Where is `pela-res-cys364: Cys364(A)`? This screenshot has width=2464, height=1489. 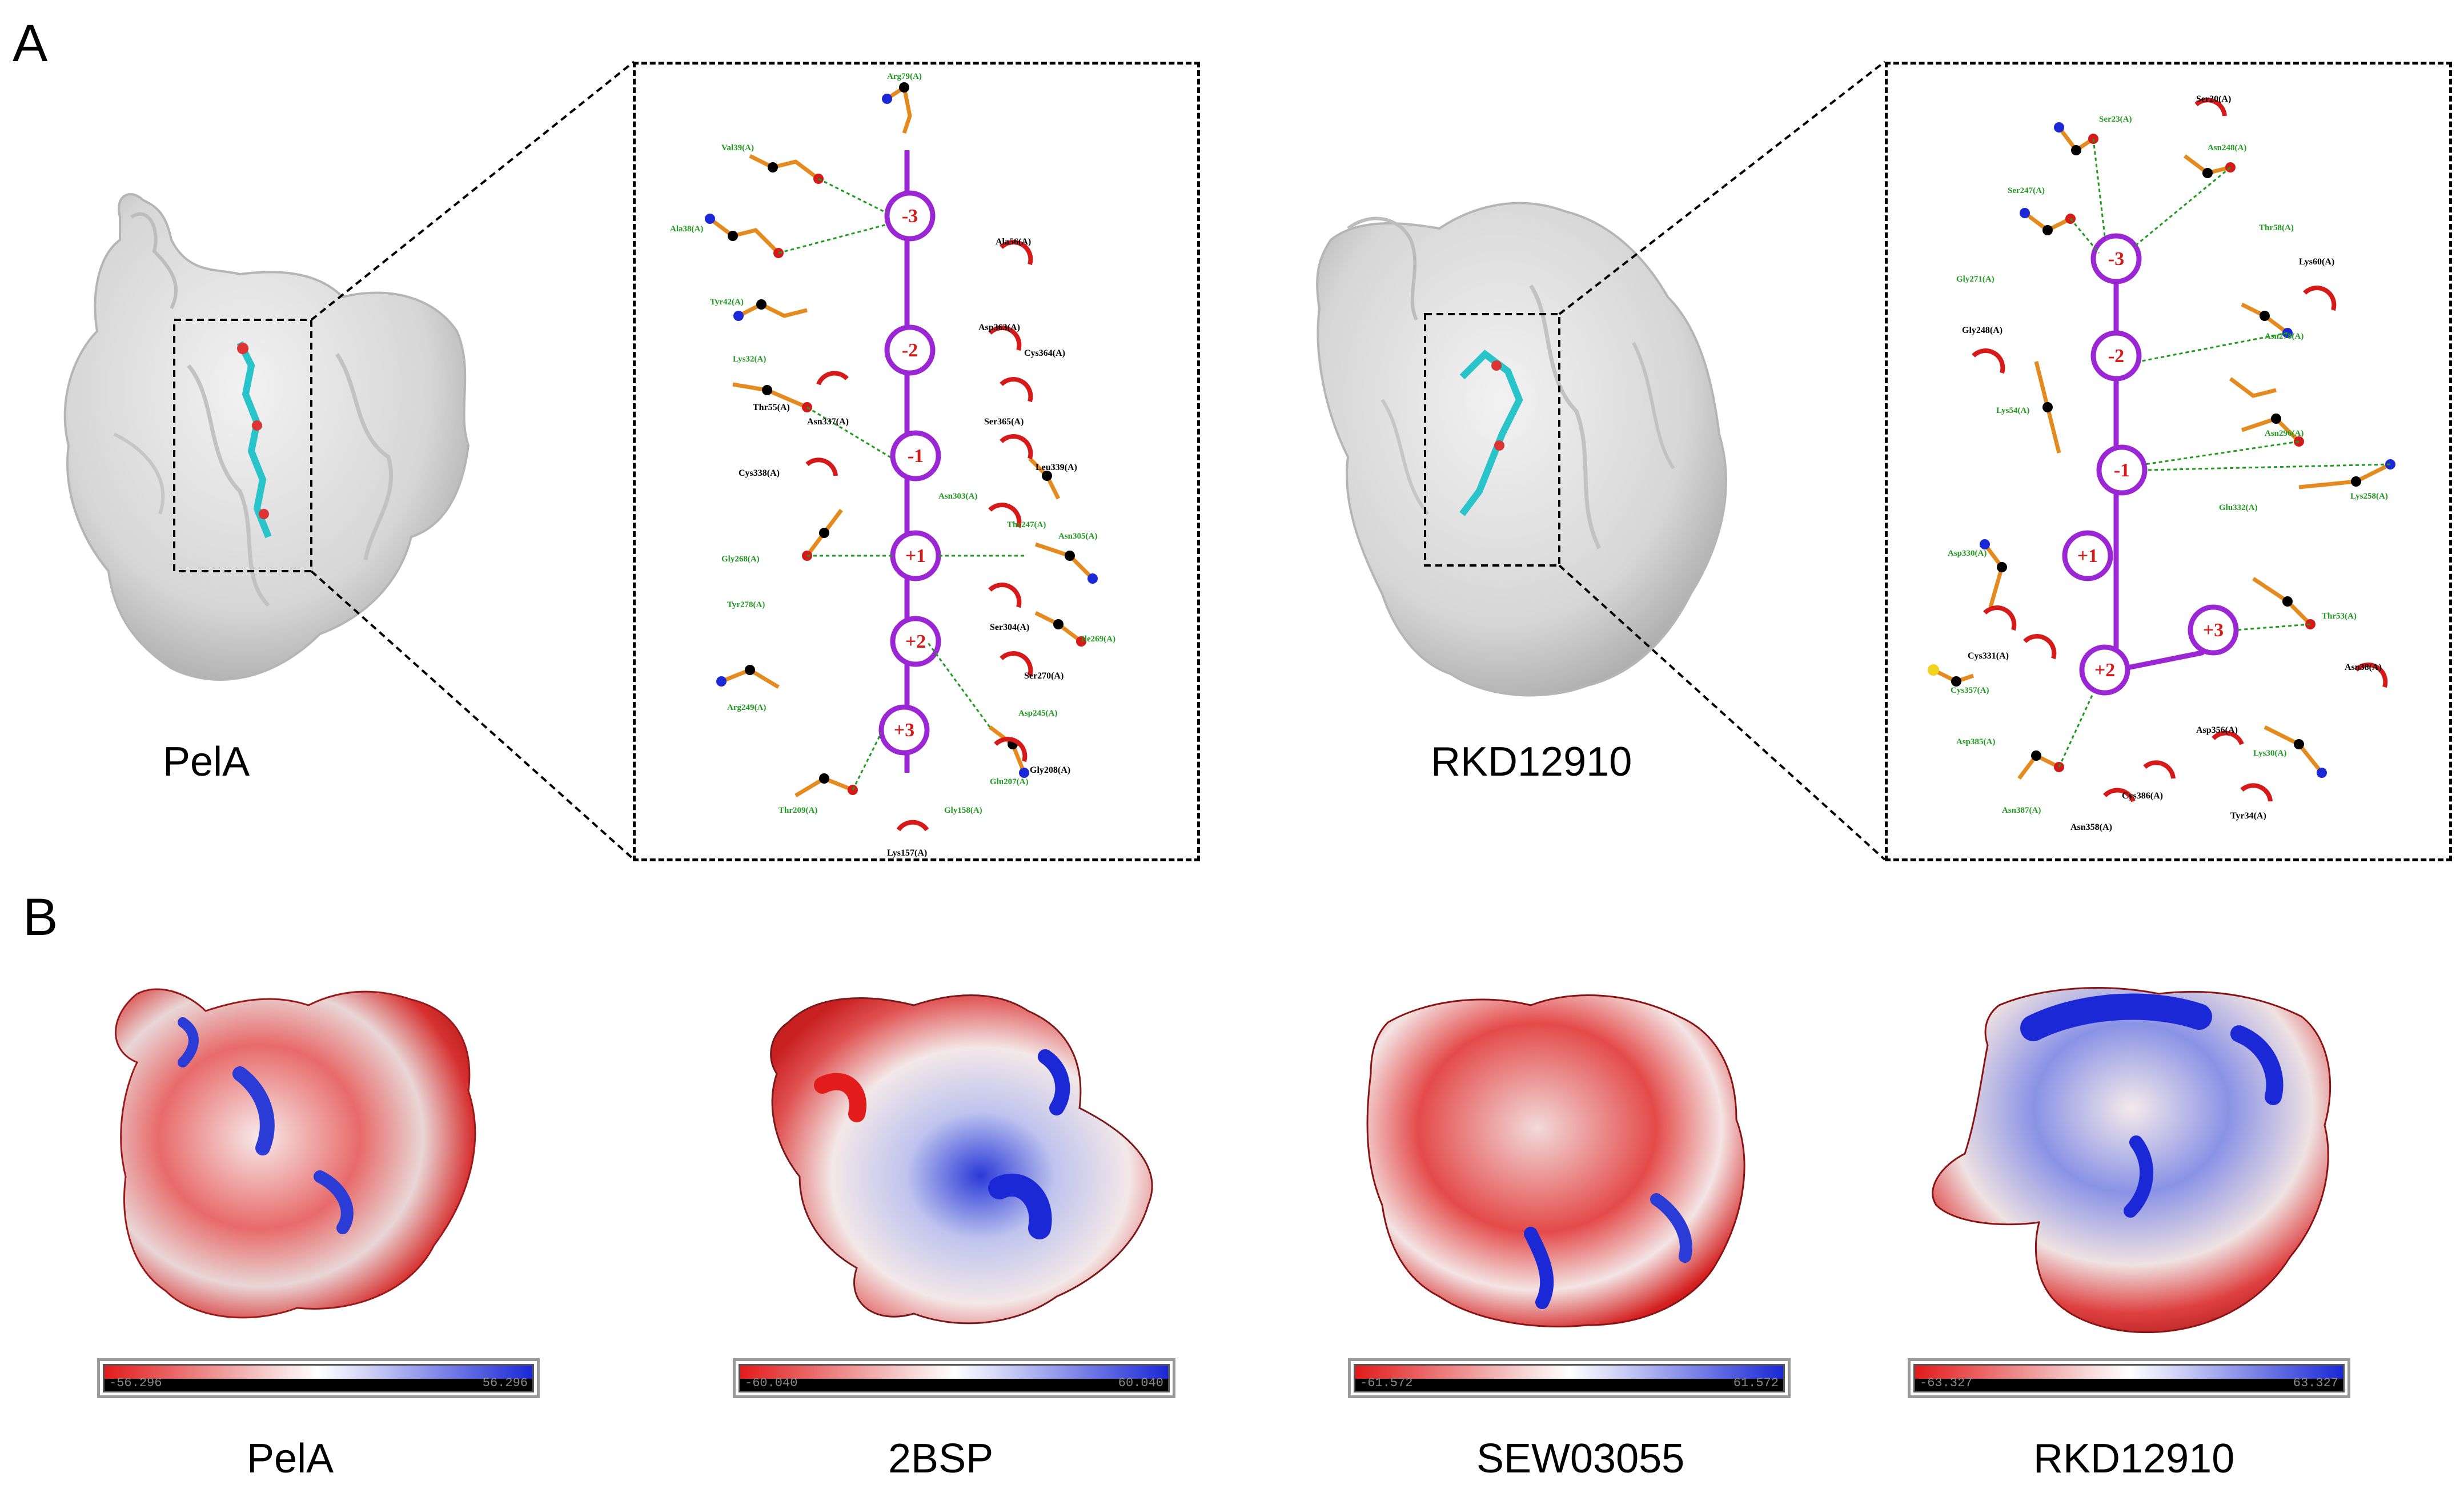 pela-res-cys364: Cys364(A) is located at coordinates (1044, 353).